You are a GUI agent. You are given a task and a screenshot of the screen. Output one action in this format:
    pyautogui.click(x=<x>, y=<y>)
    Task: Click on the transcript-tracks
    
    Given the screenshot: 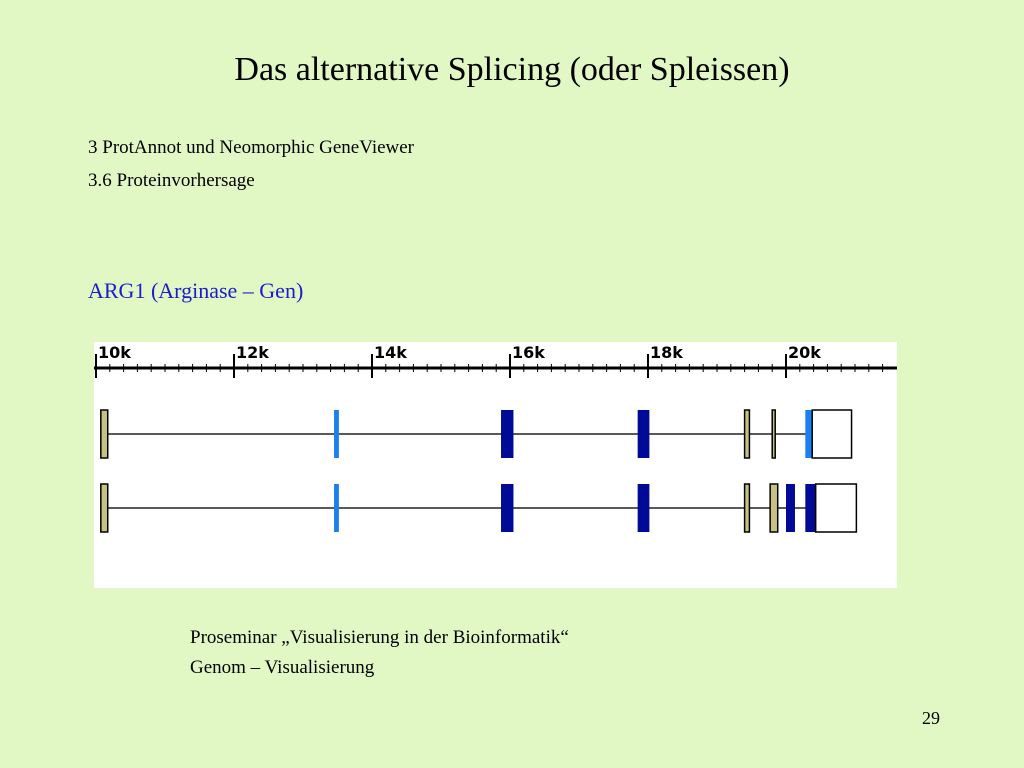 What is the action you would take?
    pyautogui.click(x=479, y=471)
    